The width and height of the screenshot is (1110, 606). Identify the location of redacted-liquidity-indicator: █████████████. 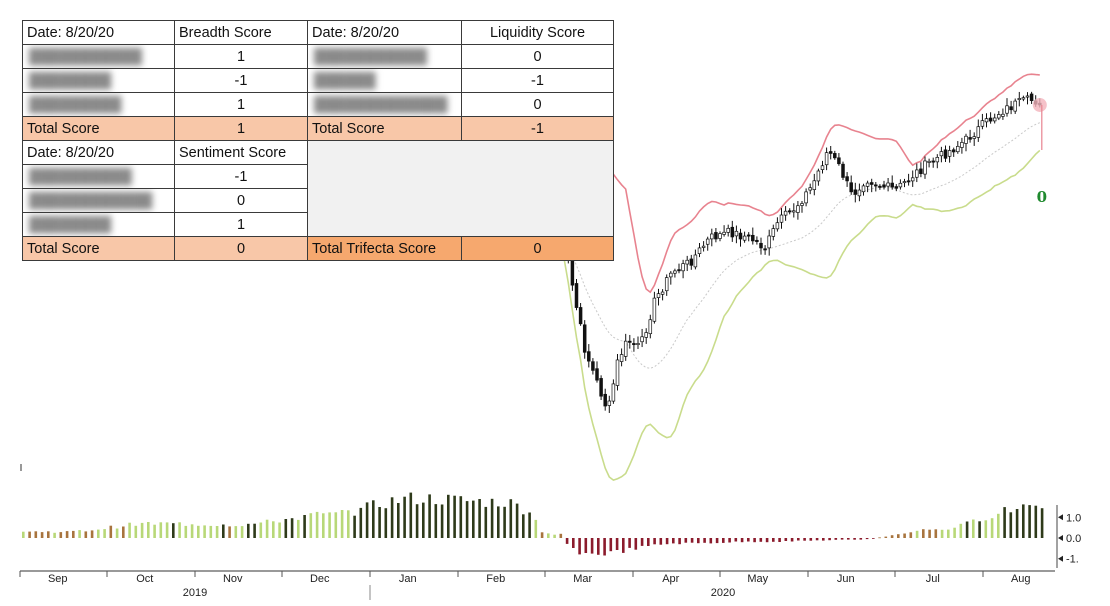
(384, 104).